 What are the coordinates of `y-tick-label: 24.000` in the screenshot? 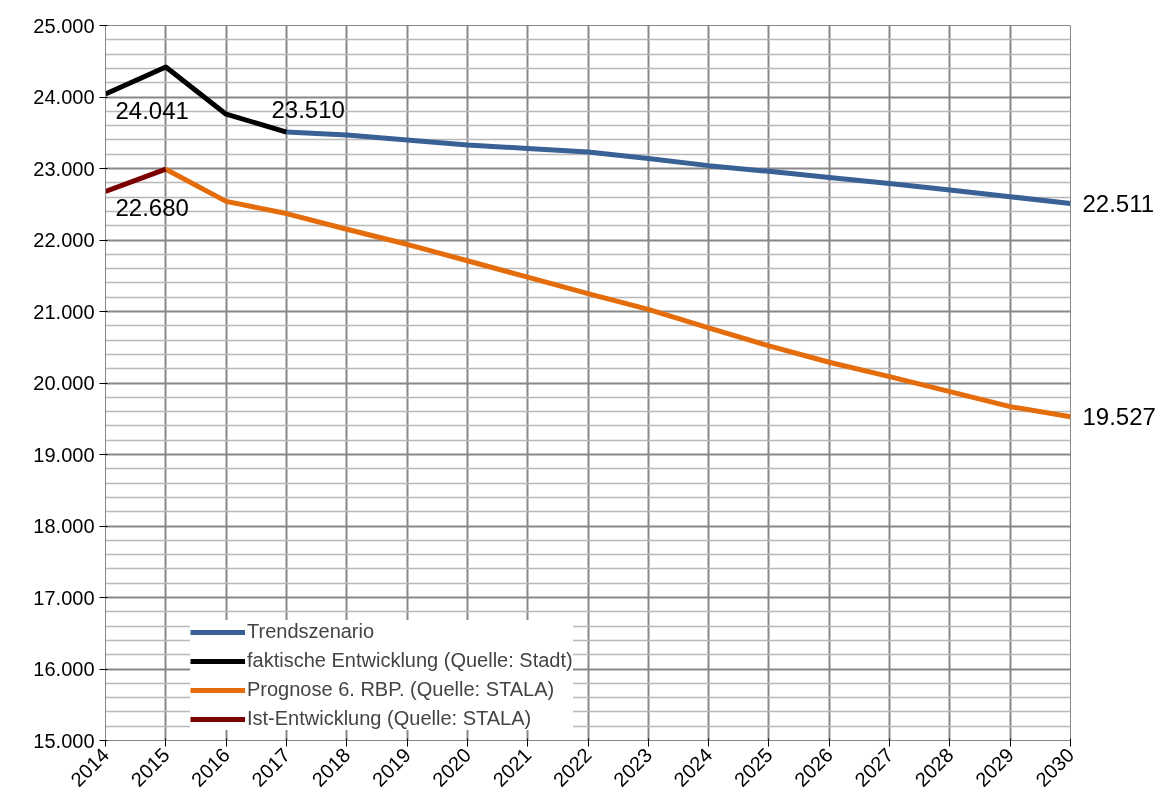 It's located at (64, 97).